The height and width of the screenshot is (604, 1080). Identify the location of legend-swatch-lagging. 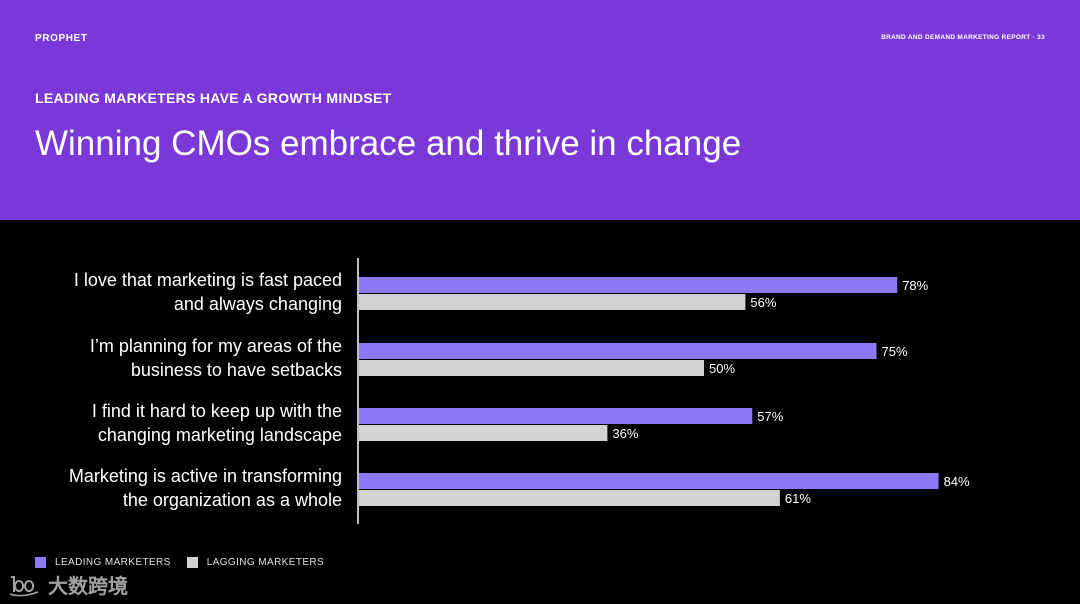
(192, 562).